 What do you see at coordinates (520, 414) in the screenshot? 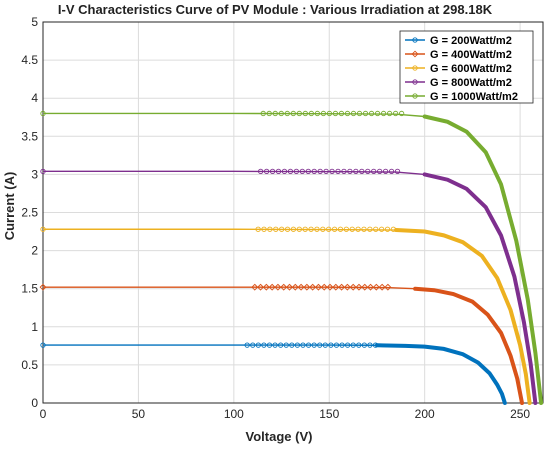
I see `x-tick-label: 250` at bounding box center [520, 414].